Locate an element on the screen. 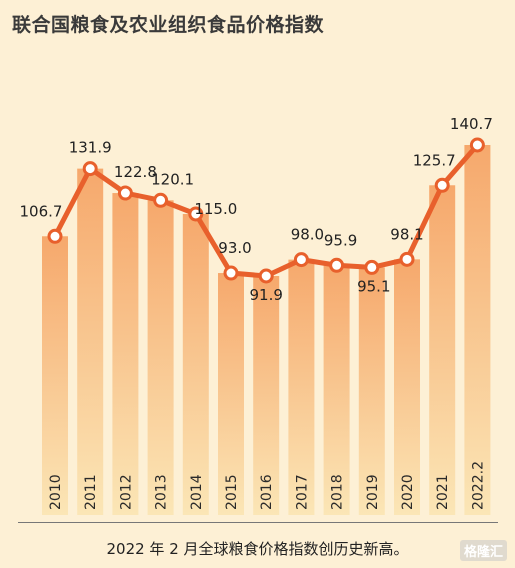 The height and width of the screenshot is (568, 515). data-point-2020 is located at coordinates (407, 259).